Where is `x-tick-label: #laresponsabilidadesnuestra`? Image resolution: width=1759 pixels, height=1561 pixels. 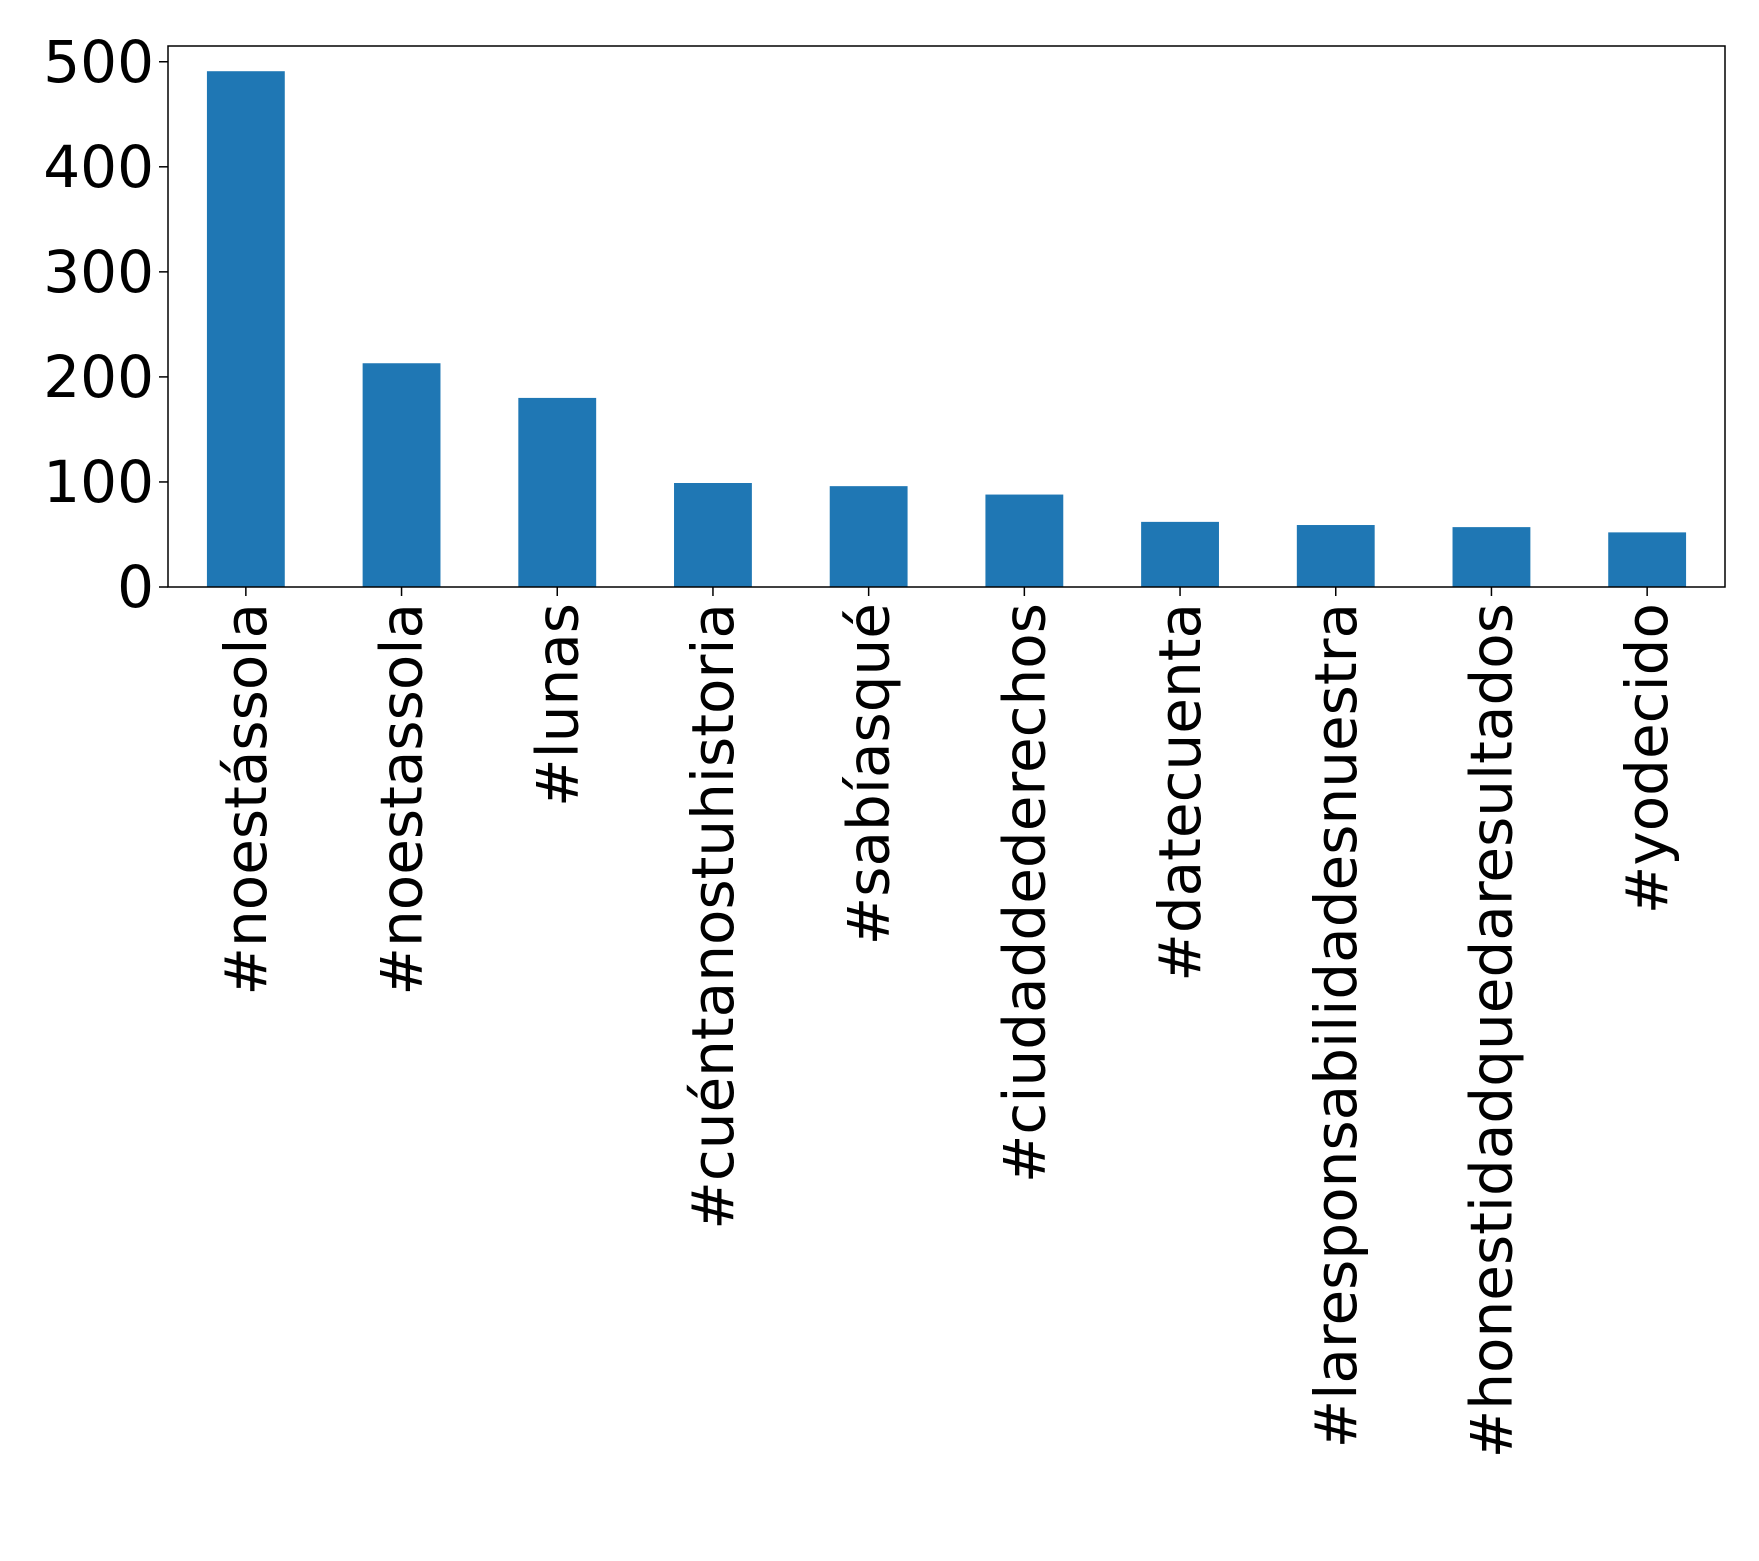
x-tick-label: #laresponsabilidadesnuestra is located at coordinates (1336, 1025).